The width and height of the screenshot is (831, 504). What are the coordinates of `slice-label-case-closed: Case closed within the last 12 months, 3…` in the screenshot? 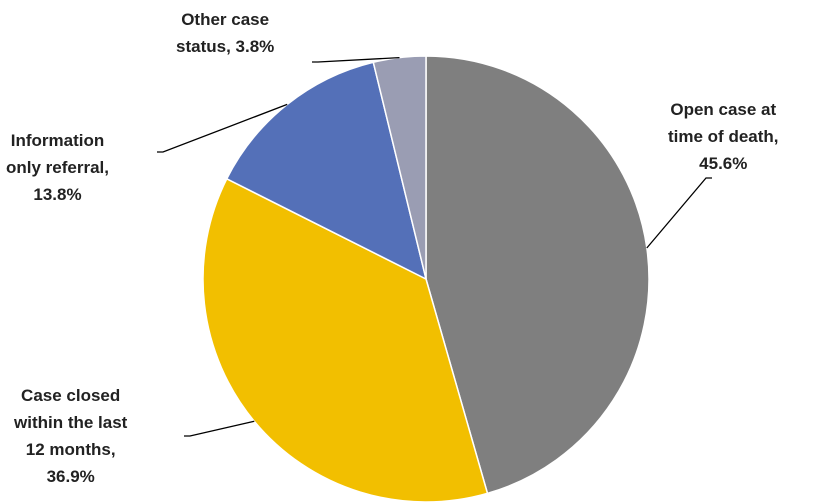 It's located at (71, 436).